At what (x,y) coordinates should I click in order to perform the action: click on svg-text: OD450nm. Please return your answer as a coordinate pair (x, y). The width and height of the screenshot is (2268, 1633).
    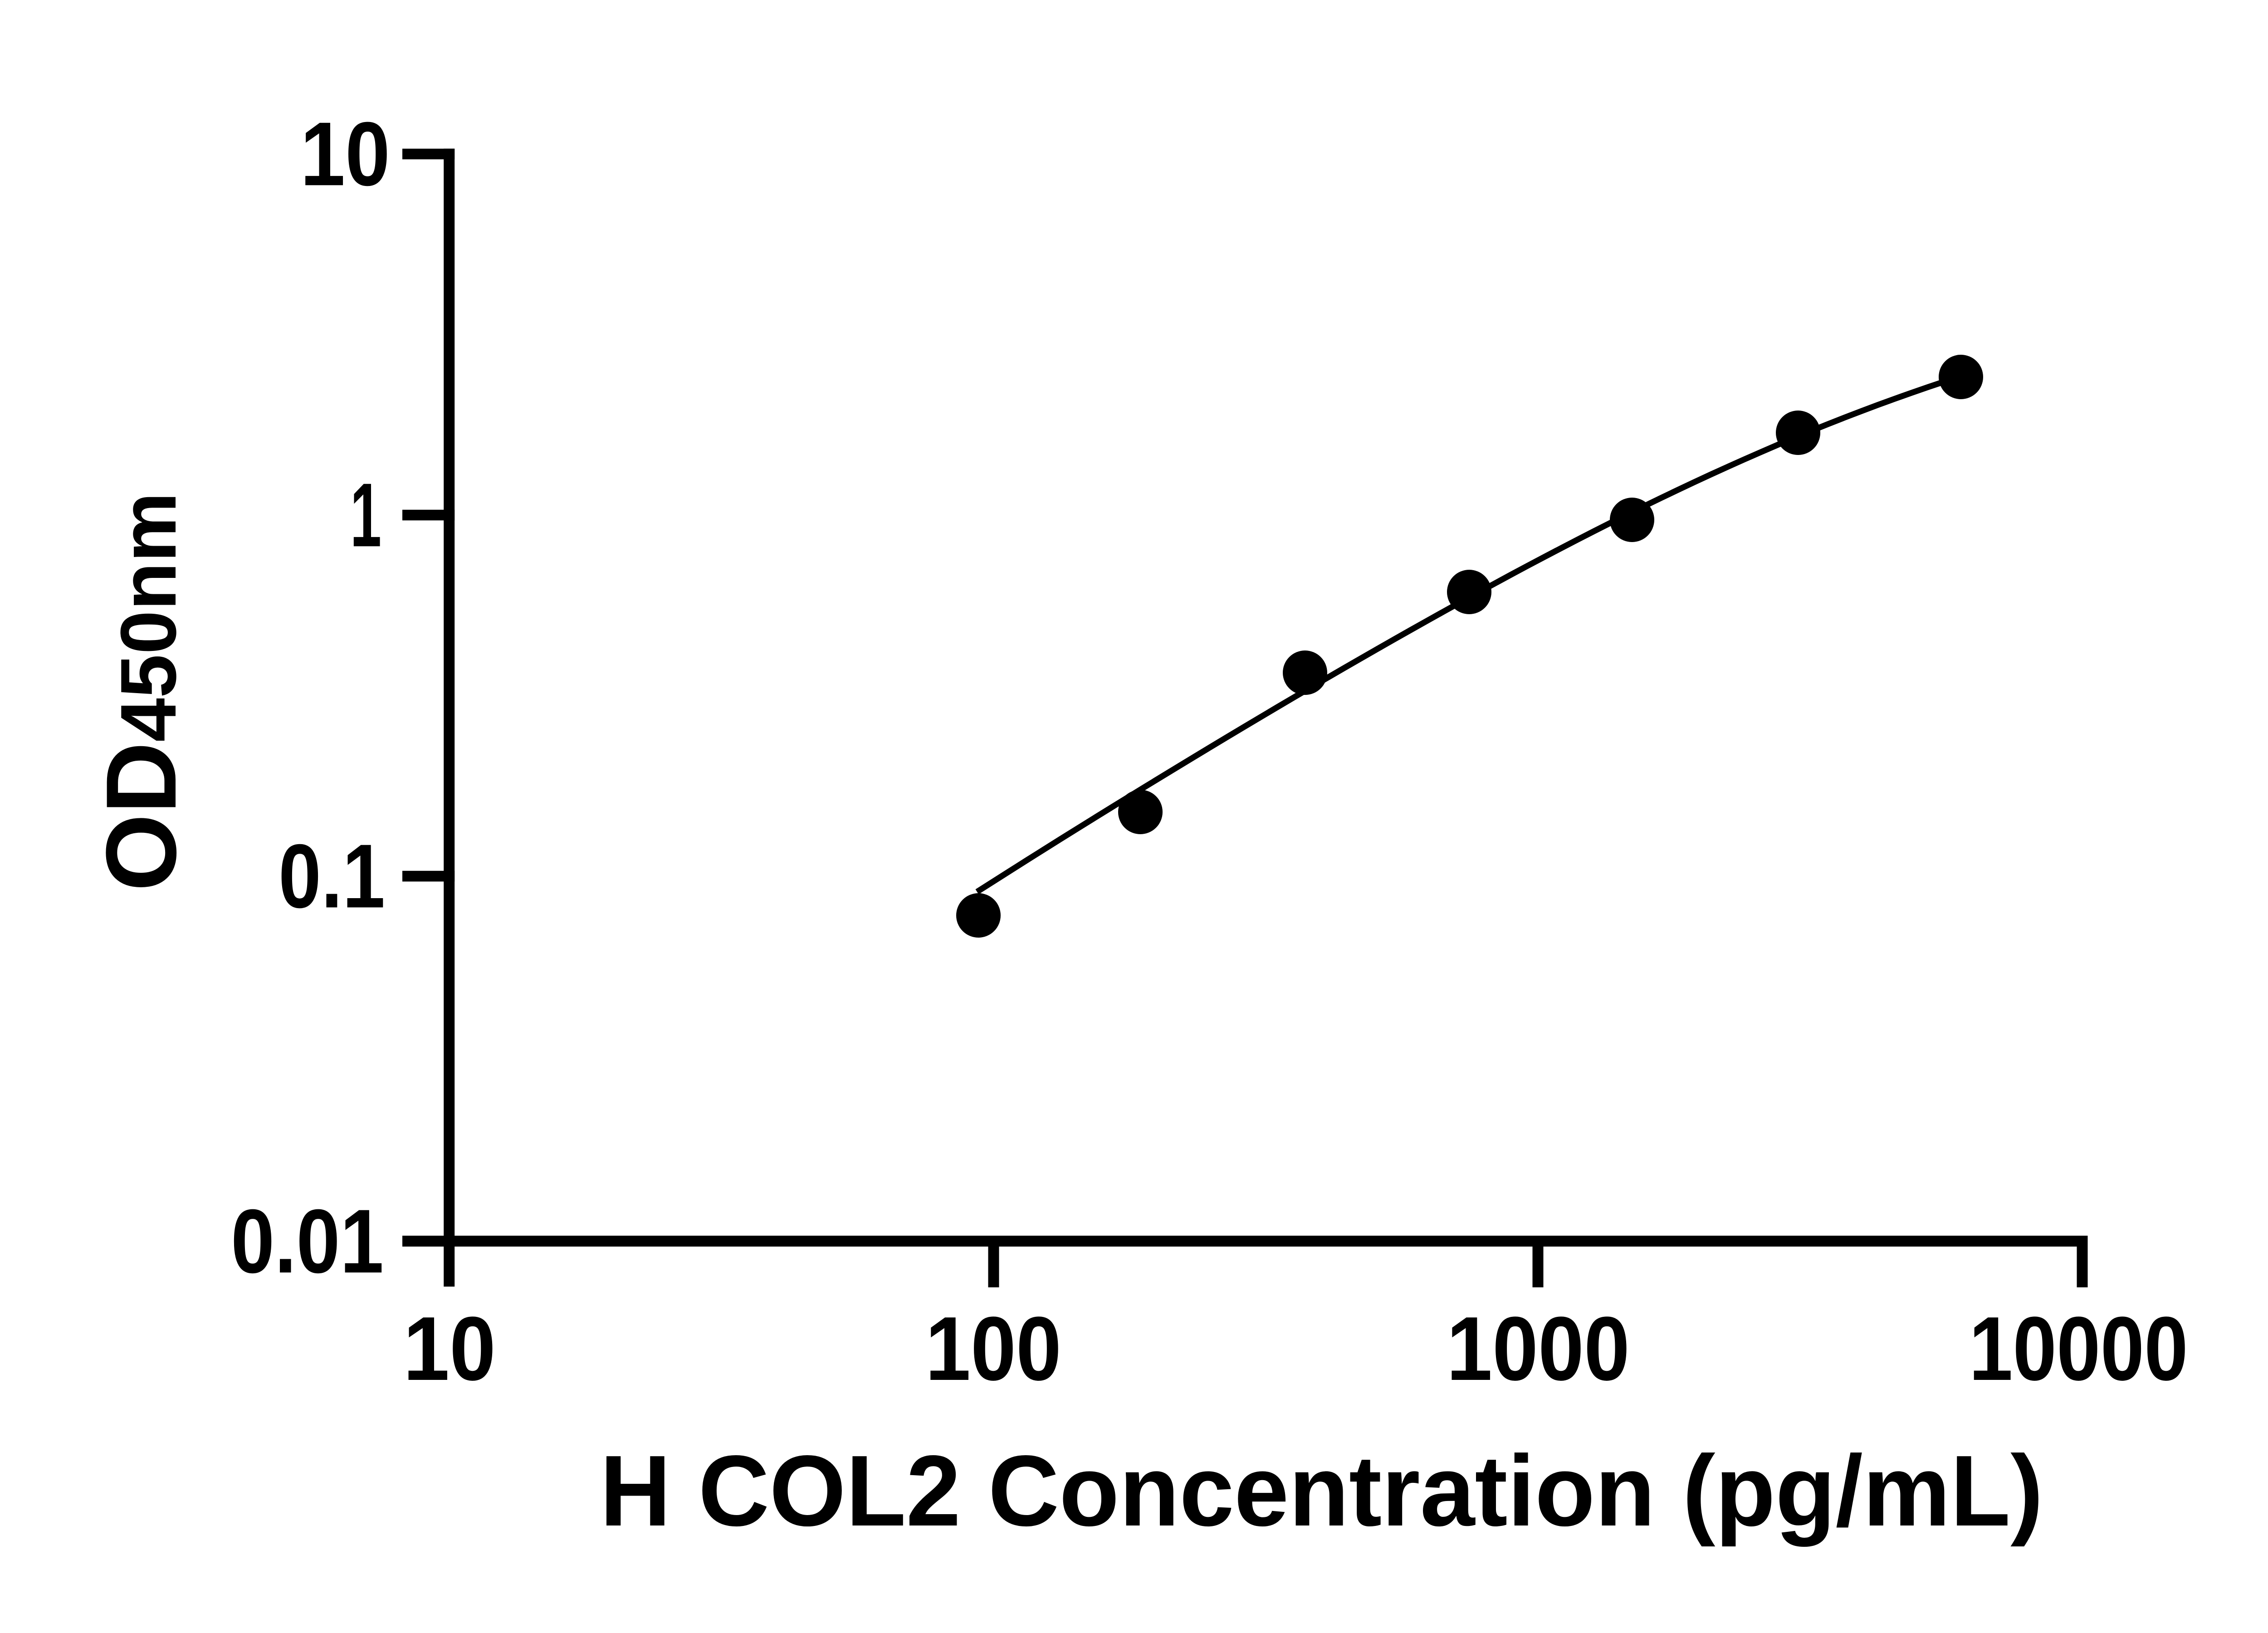
    Looking at the image, I should click on (141, 691).